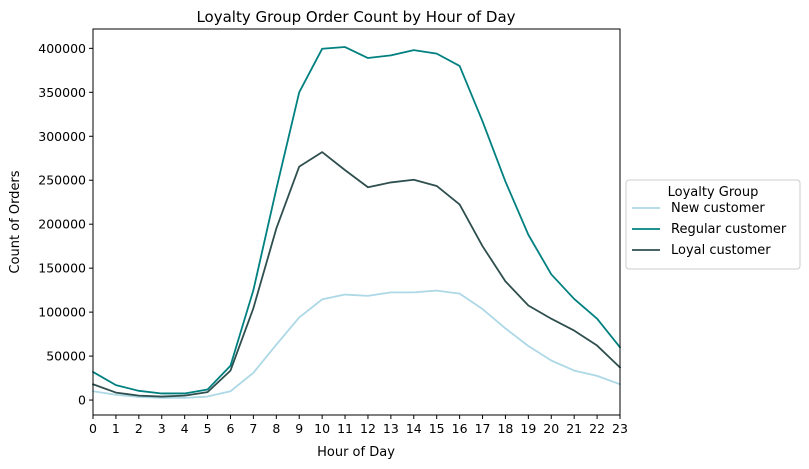 The width and height of the screenshot is (809, 469). I want to click on x-tick-label: 19, so click(528, 428).